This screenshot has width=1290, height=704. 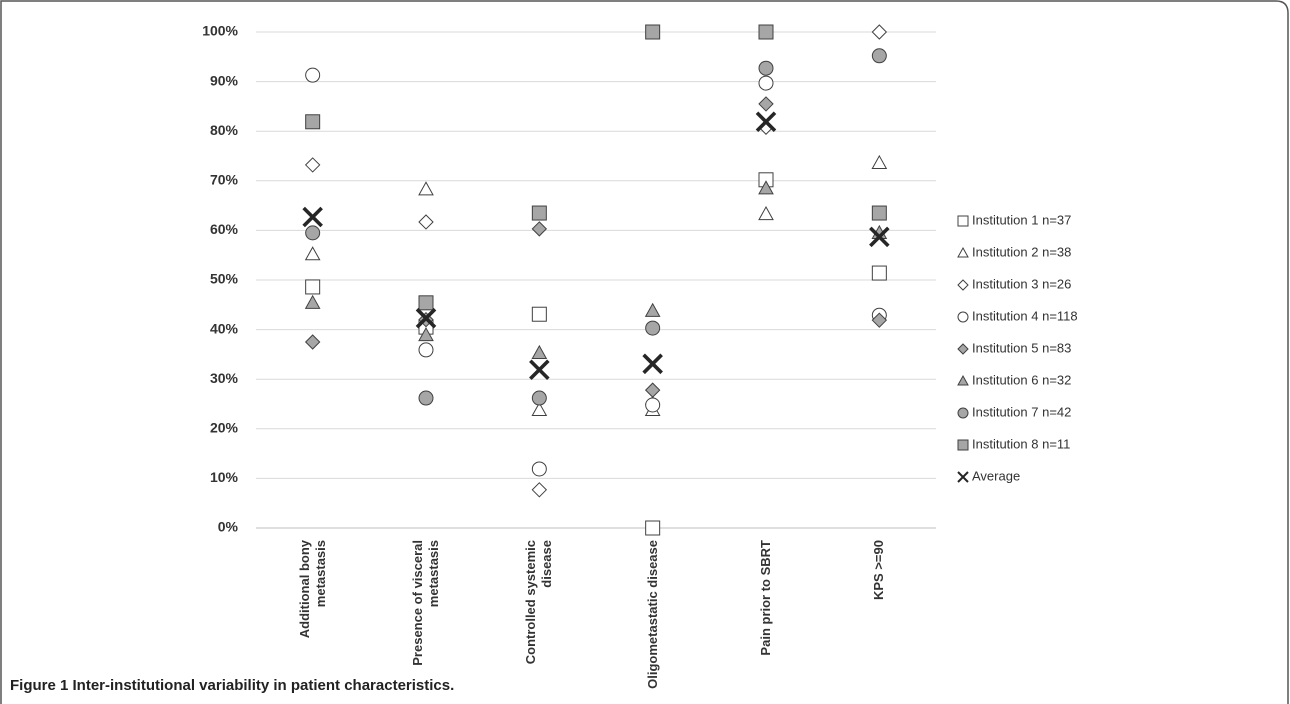 I want to click on legend-label: Institution 3 n=26, so click(x=1021, y=283).